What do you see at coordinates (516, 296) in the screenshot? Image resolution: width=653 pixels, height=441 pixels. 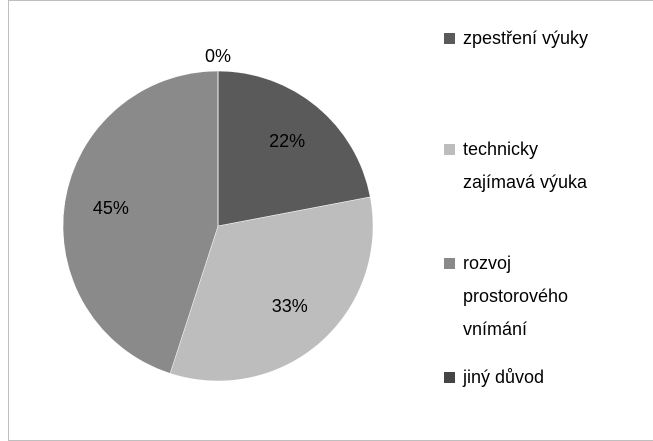 I see `legend-label: rozvoj prostorového vnímání` at bounding box center [516, 296].